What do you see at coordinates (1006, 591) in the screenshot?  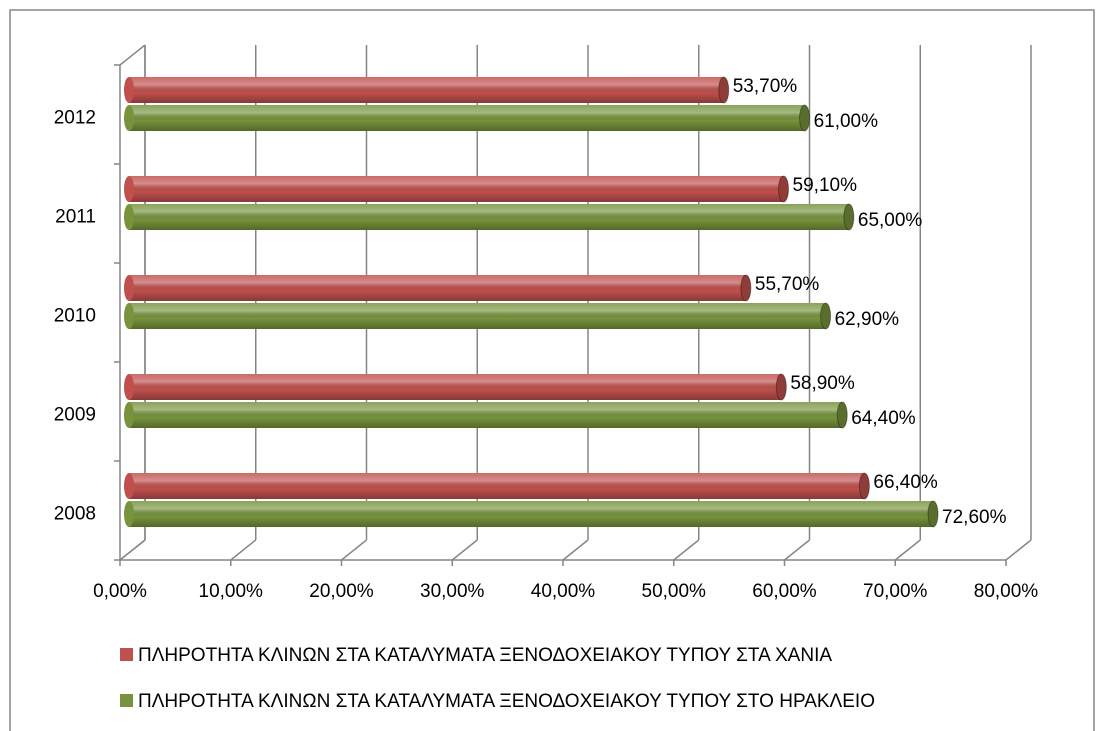 I see `x-tick-label: 80,00%` at bounding box center [1006, 591].